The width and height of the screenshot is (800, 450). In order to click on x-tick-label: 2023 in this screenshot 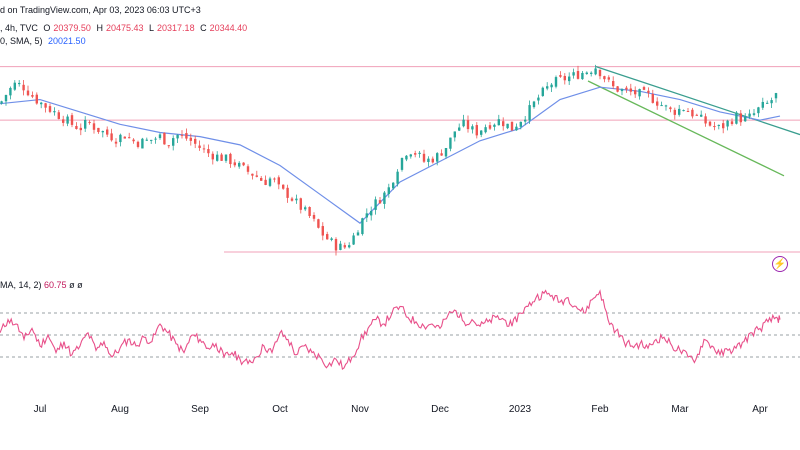, I will do `click(520, 409)`.